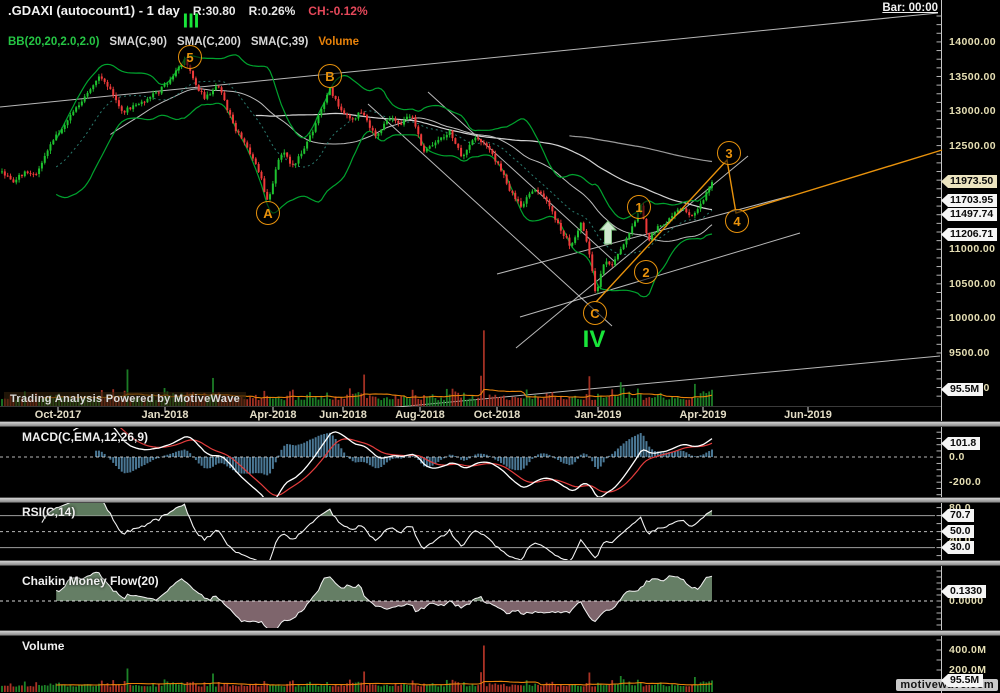  I want to click on elliott-wave-label-1: 1, so click(639, 207).